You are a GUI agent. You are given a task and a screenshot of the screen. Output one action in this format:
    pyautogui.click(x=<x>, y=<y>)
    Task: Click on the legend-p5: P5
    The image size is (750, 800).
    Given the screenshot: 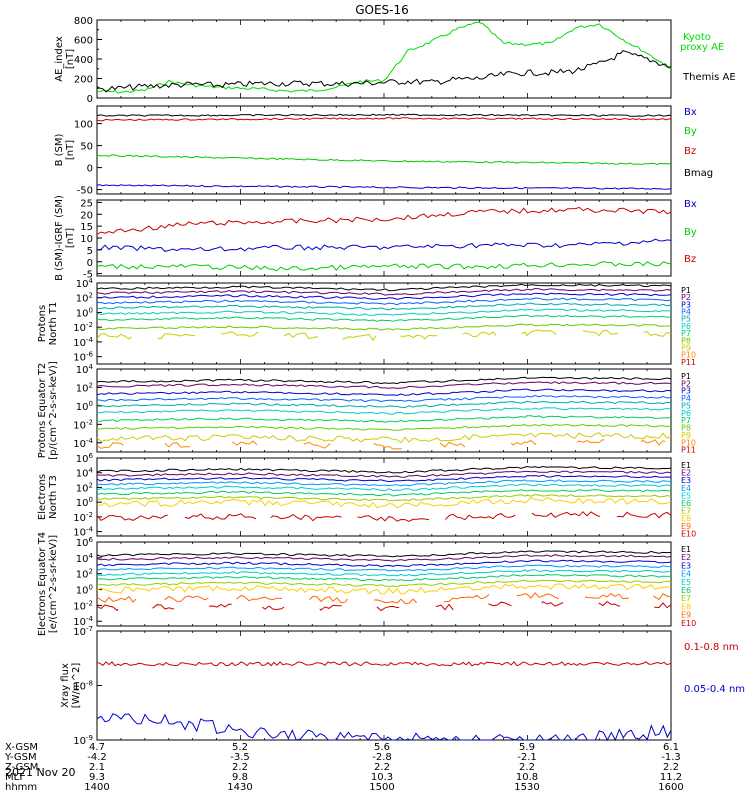 What is the action you would take?
    pyautogui.click(x=686, y=319)
    